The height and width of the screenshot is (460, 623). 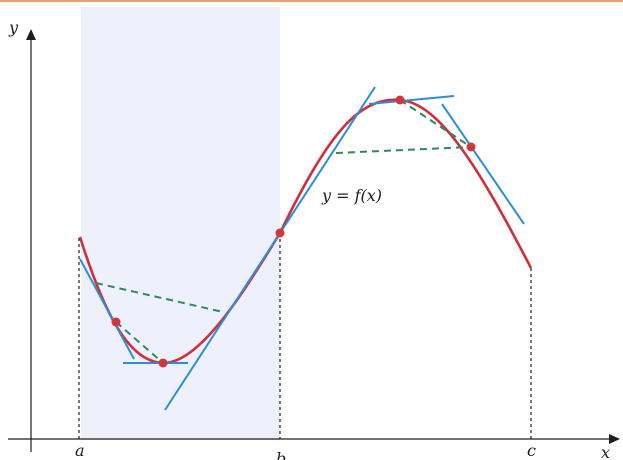 What do you see at coordinates (400, 100) in the screenshot?
I see `point-maximum` at bounding box center [400, 100].